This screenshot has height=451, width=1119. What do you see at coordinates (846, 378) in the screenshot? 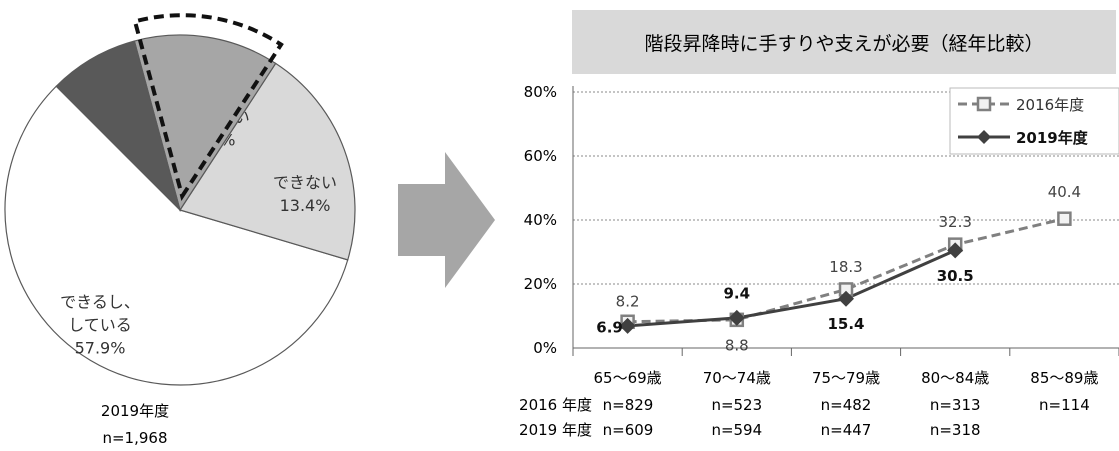
I see `x-tick-label: 75～79歳` at bounding box center [846, 378].